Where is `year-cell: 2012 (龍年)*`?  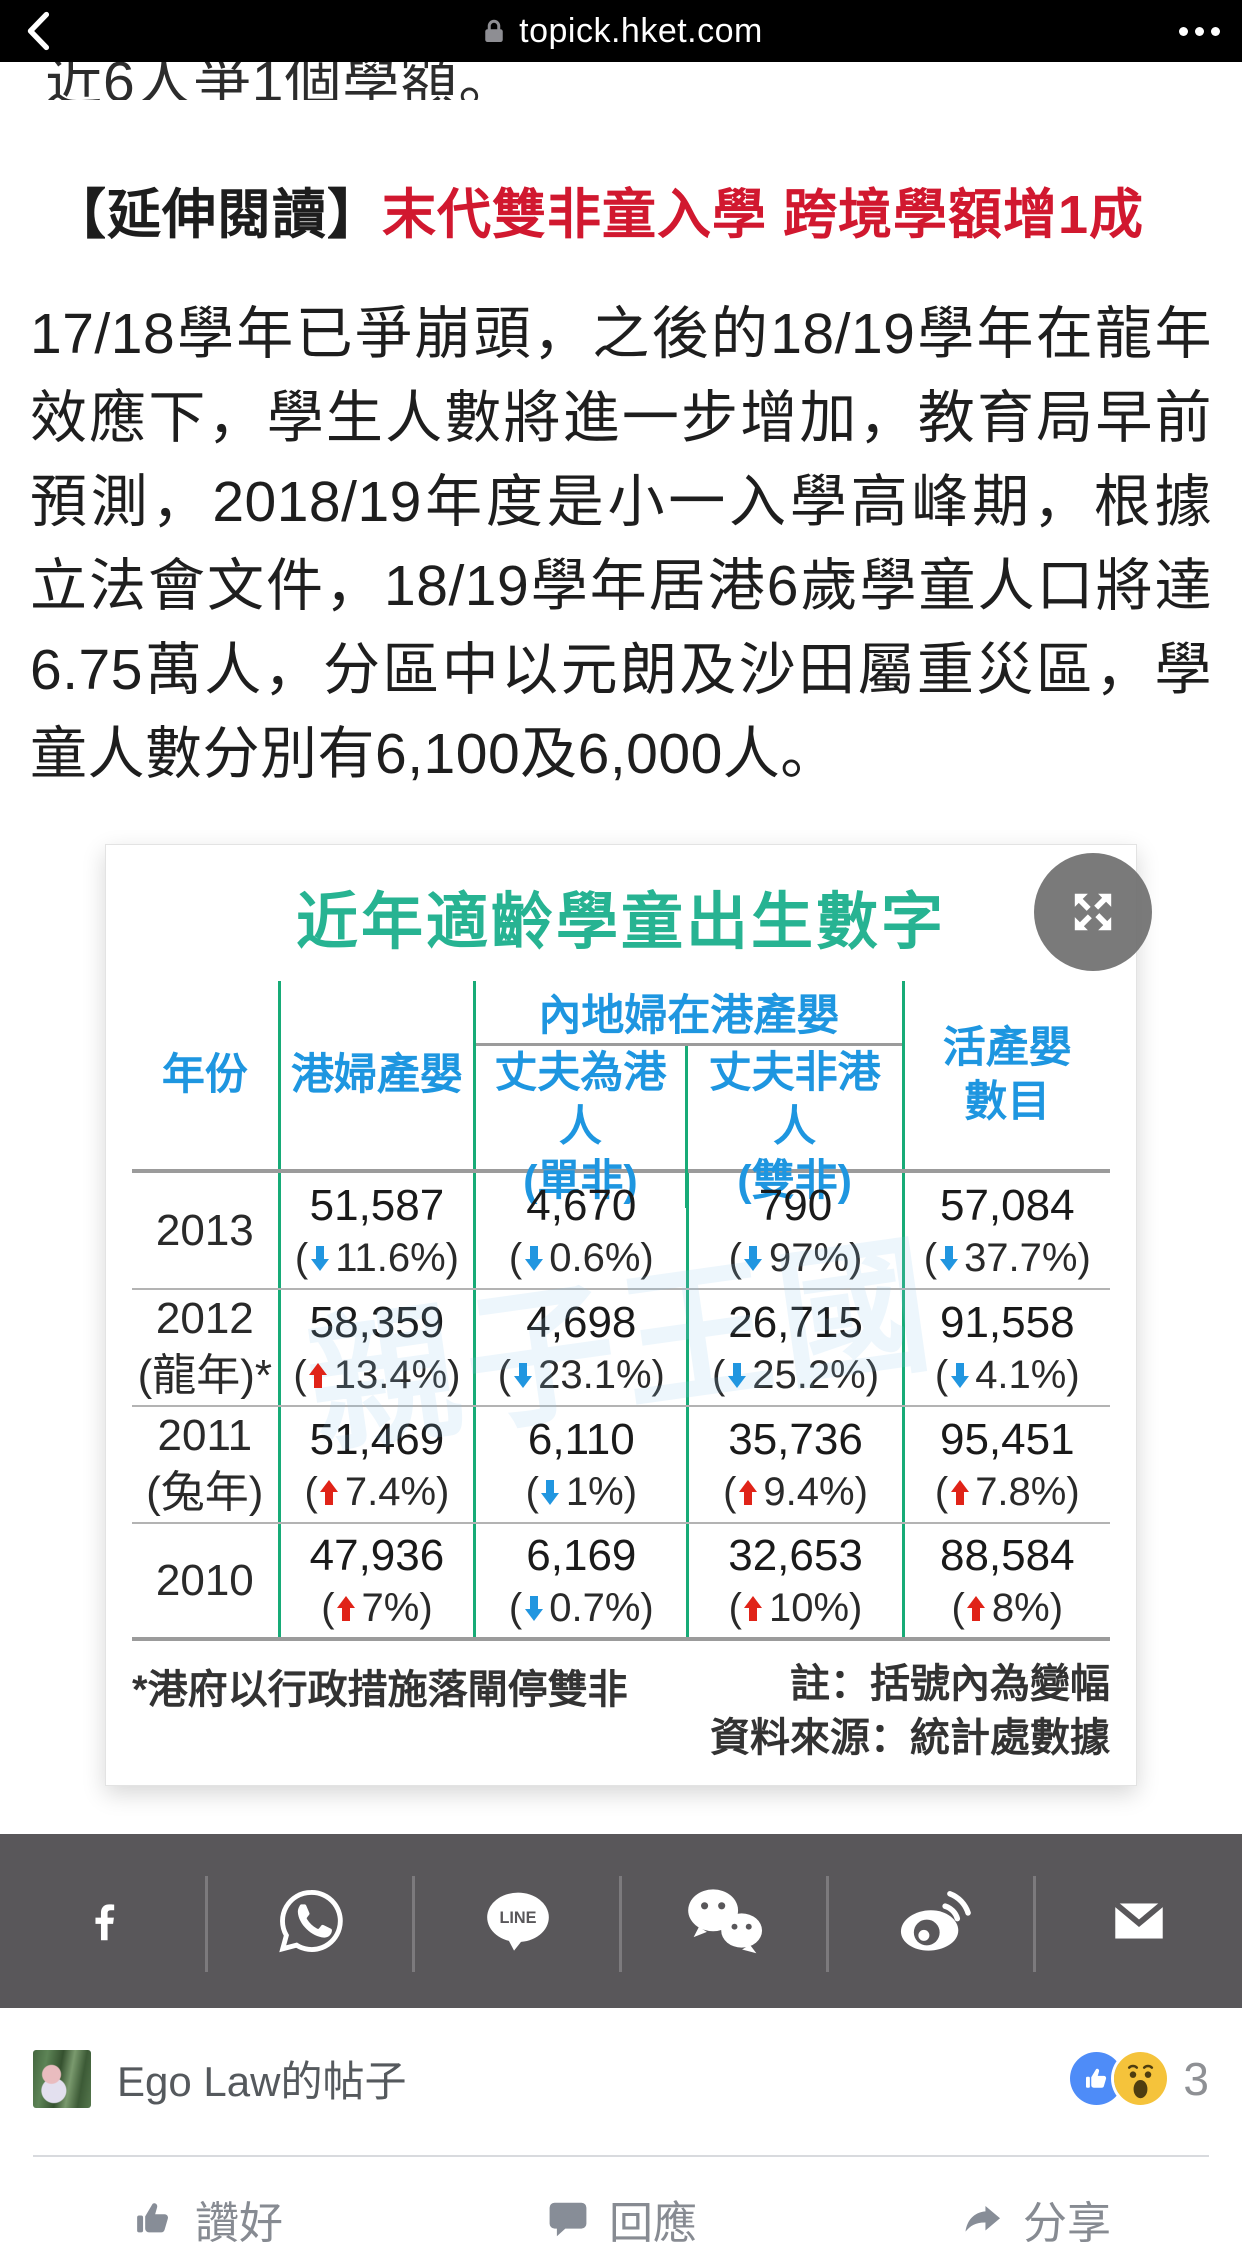
year-cell: 2012 (龍年)* is located at coordinates (206, 1347).